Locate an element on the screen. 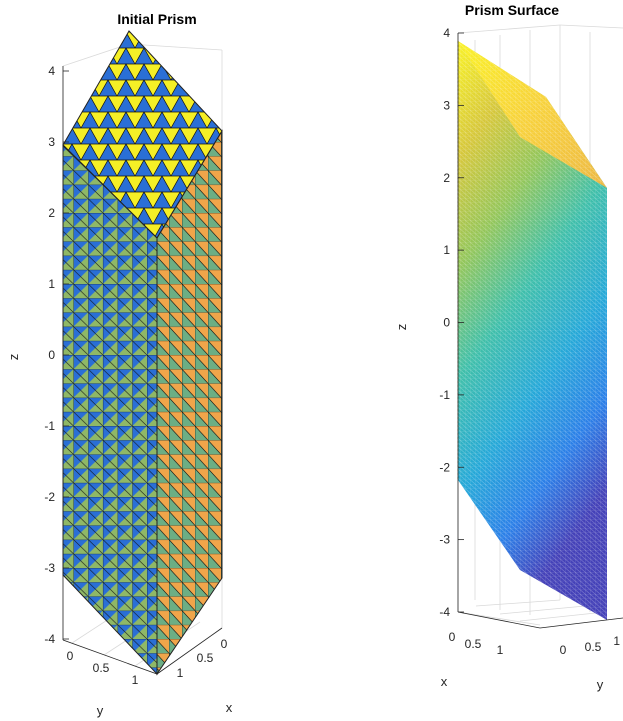  prism-right-face is located at coordinates (189, 402).